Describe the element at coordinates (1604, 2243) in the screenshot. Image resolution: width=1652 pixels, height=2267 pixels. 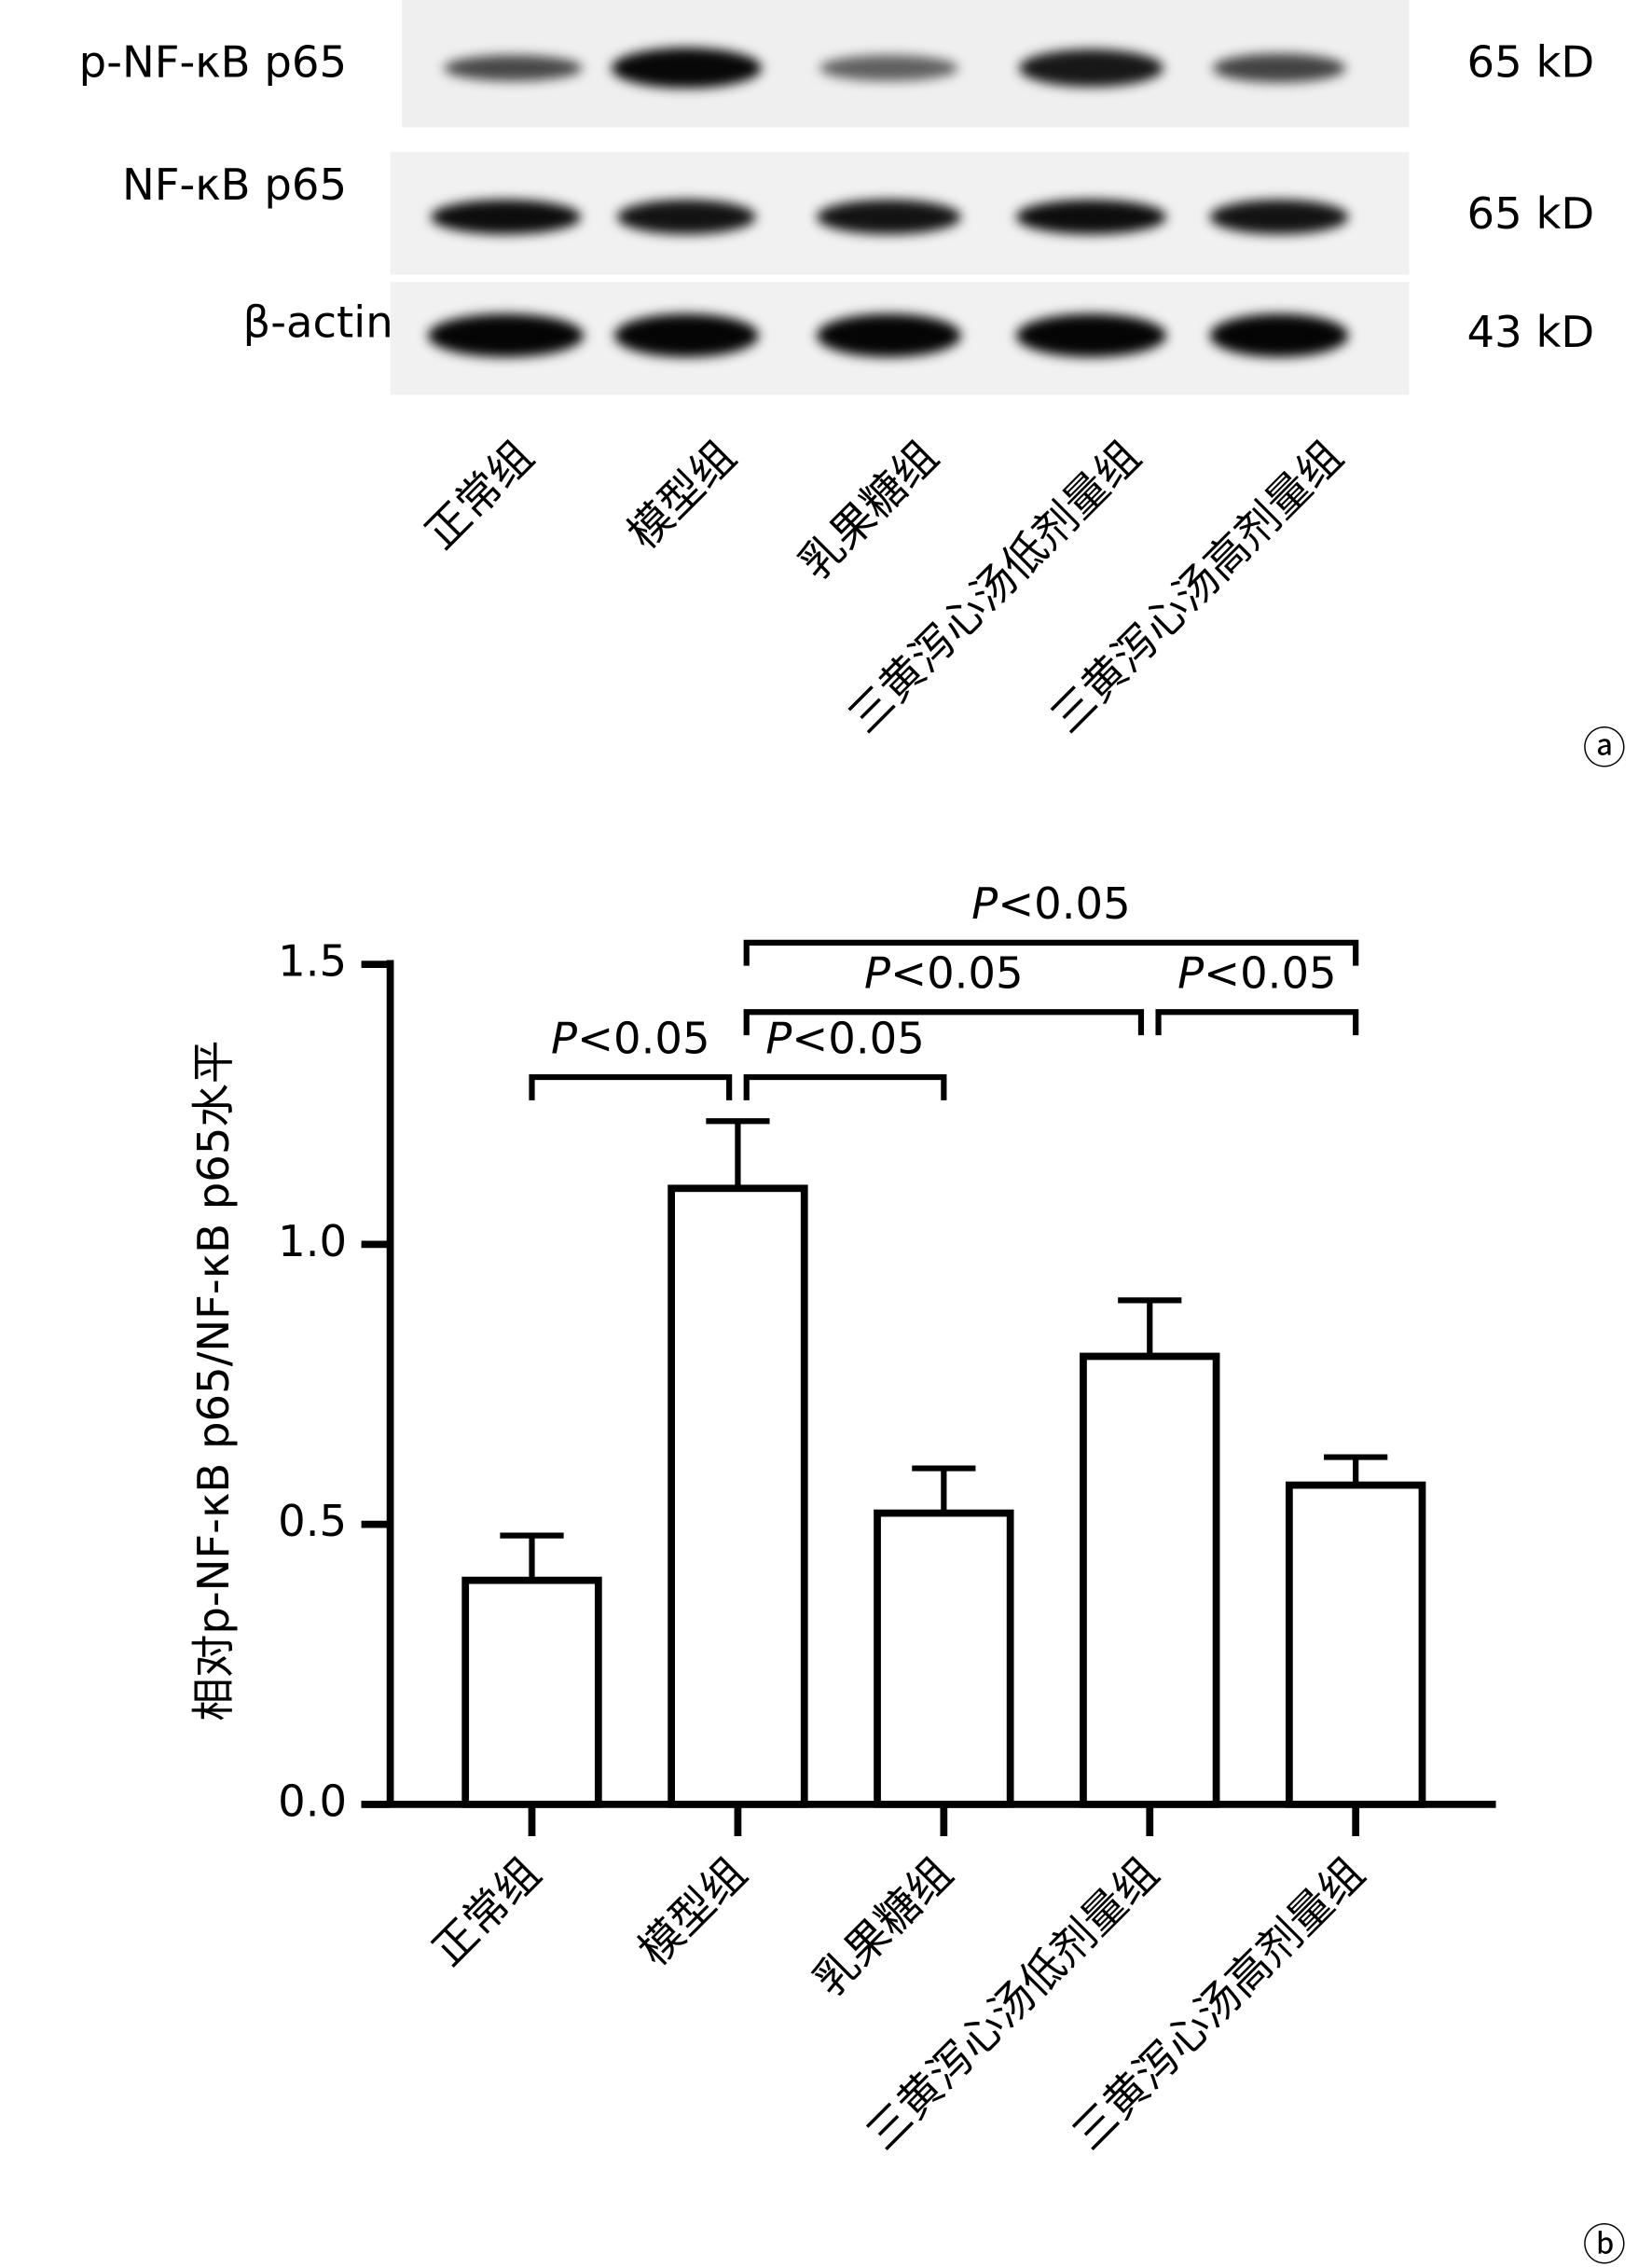
I see `panel-label: ⓑ` at that location.